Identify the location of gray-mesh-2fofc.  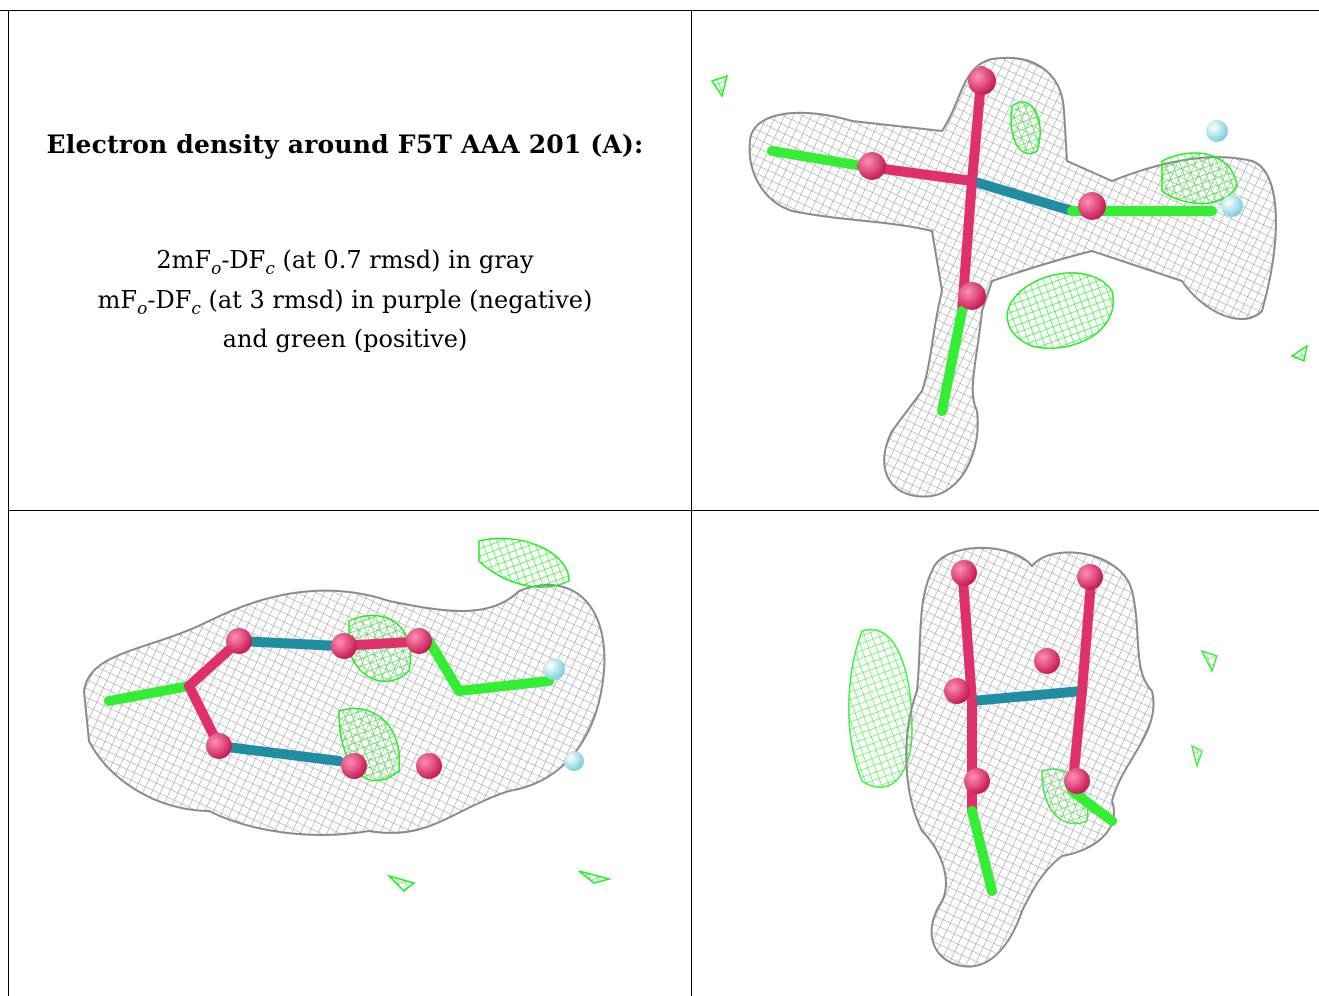
(1030, 757).